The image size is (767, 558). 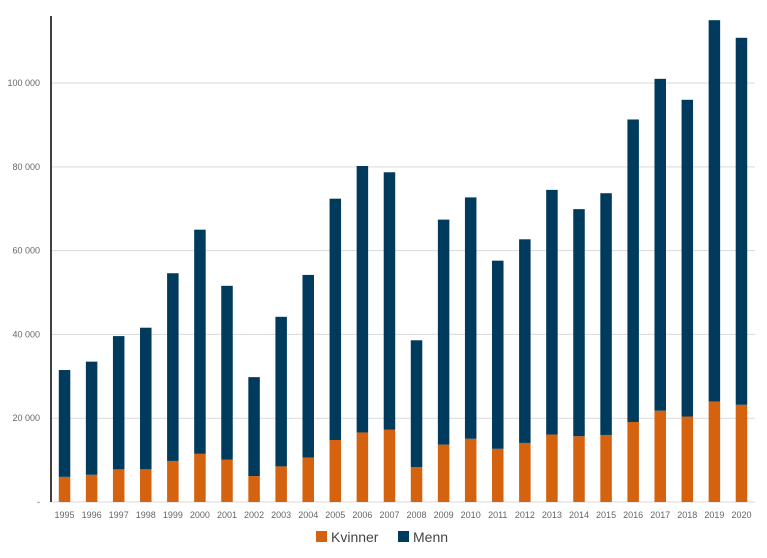 What do you see at coordinates (355, 537) in the screenshot?
I see `legend-label-kvinner: Kvinner` at bounding box center [355, 537].